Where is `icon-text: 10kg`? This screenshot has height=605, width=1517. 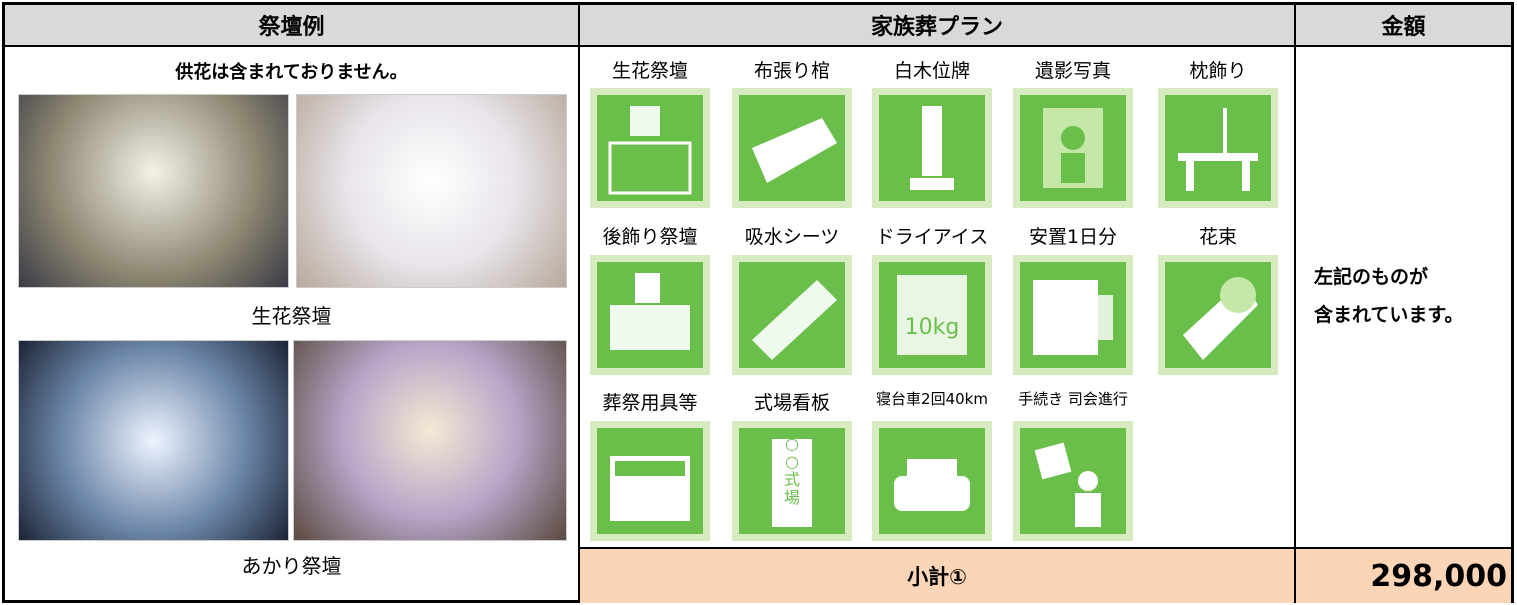
icon-text: 10kg is located at coordinates (932, 327).